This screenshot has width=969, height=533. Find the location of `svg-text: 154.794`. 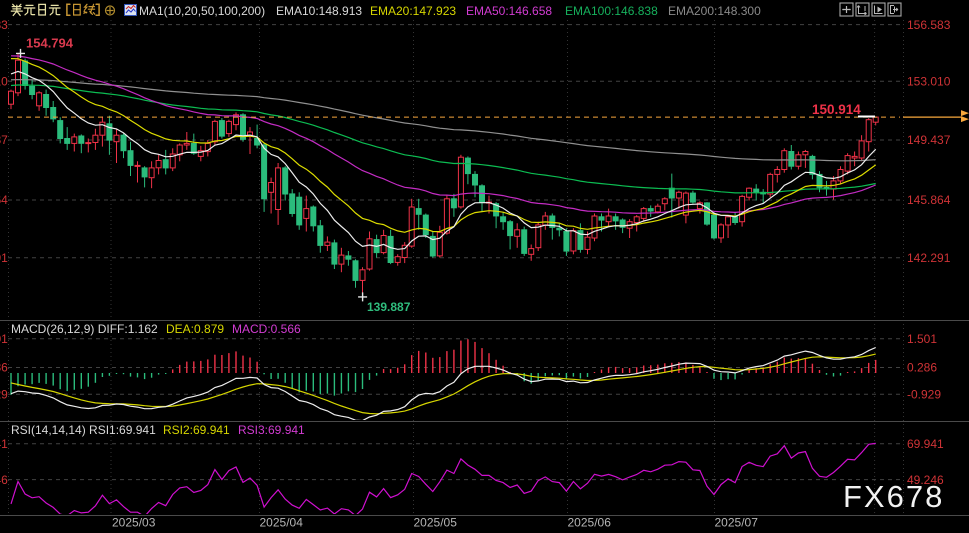

svg-text: 154.794 is located at coordinates (50, 43).